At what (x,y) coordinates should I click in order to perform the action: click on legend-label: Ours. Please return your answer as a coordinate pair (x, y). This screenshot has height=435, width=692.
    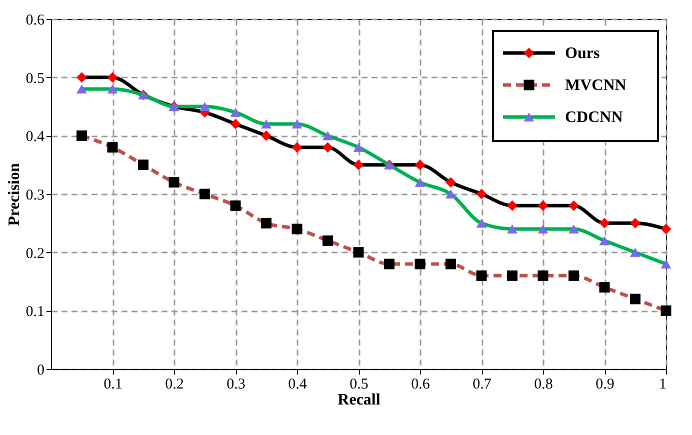
    Looking at the image, I should click on (582, 53).